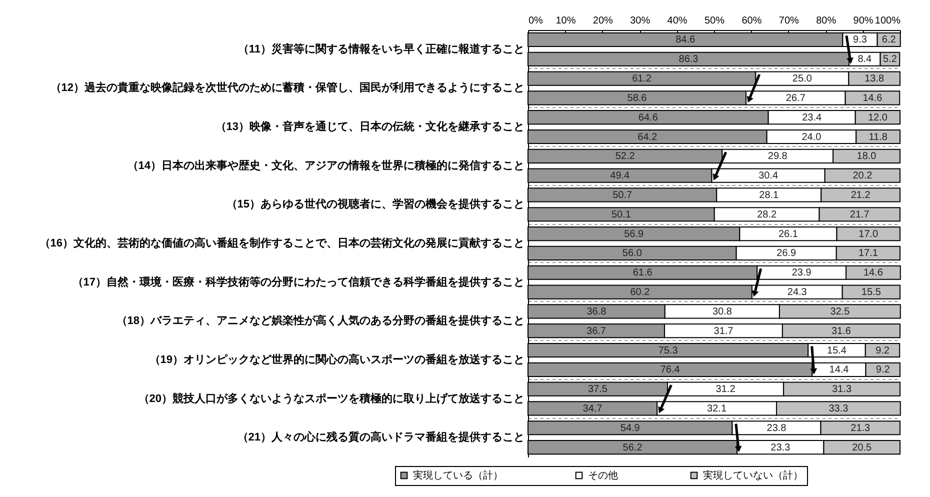 The width and height of the screenshot is (930, 497). I want to click on data-label: 14.4, so click(839, 370).